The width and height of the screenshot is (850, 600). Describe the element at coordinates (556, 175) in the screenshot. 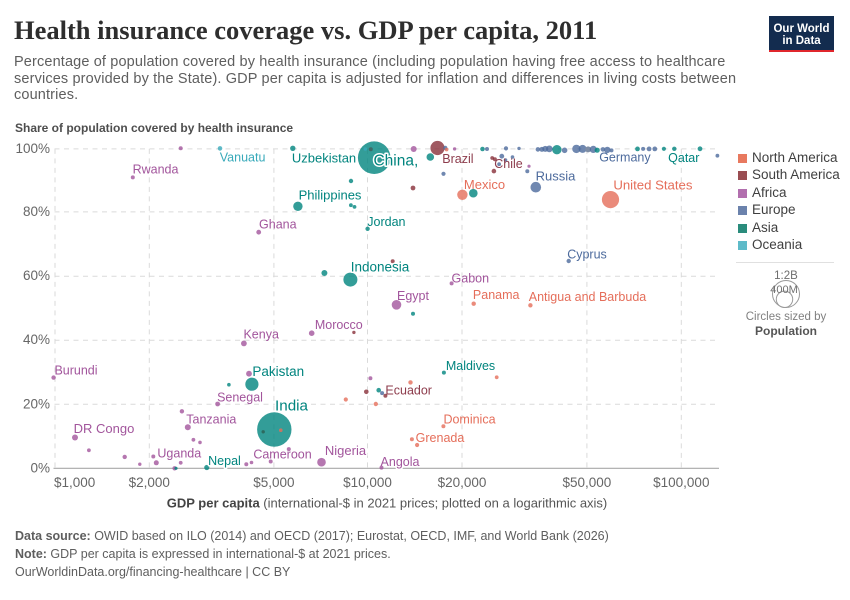

I see `svg-text: Russia` at that location.